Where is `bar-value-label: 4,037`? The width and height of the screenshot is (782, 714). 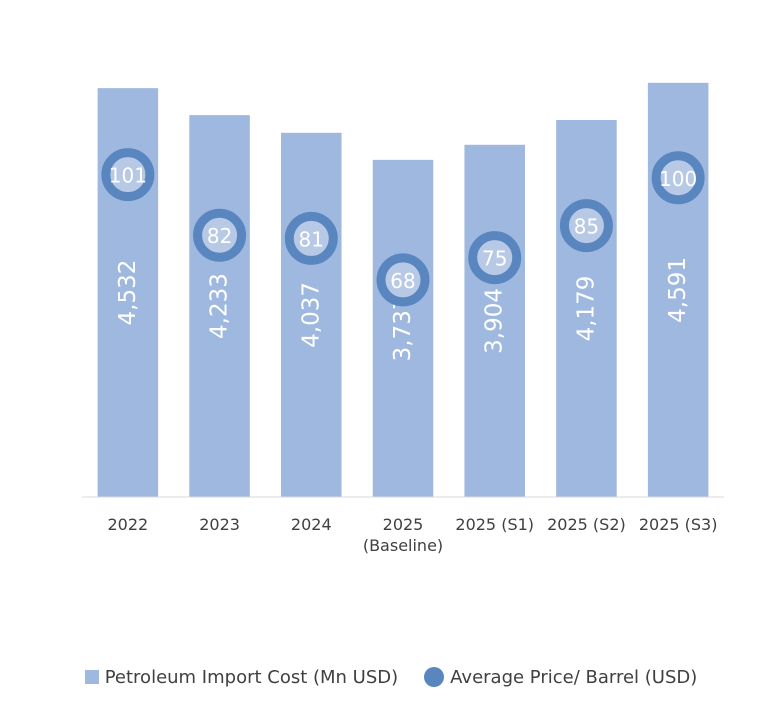 bar-value-label: 4,037 is located at coordinates (311, 315).